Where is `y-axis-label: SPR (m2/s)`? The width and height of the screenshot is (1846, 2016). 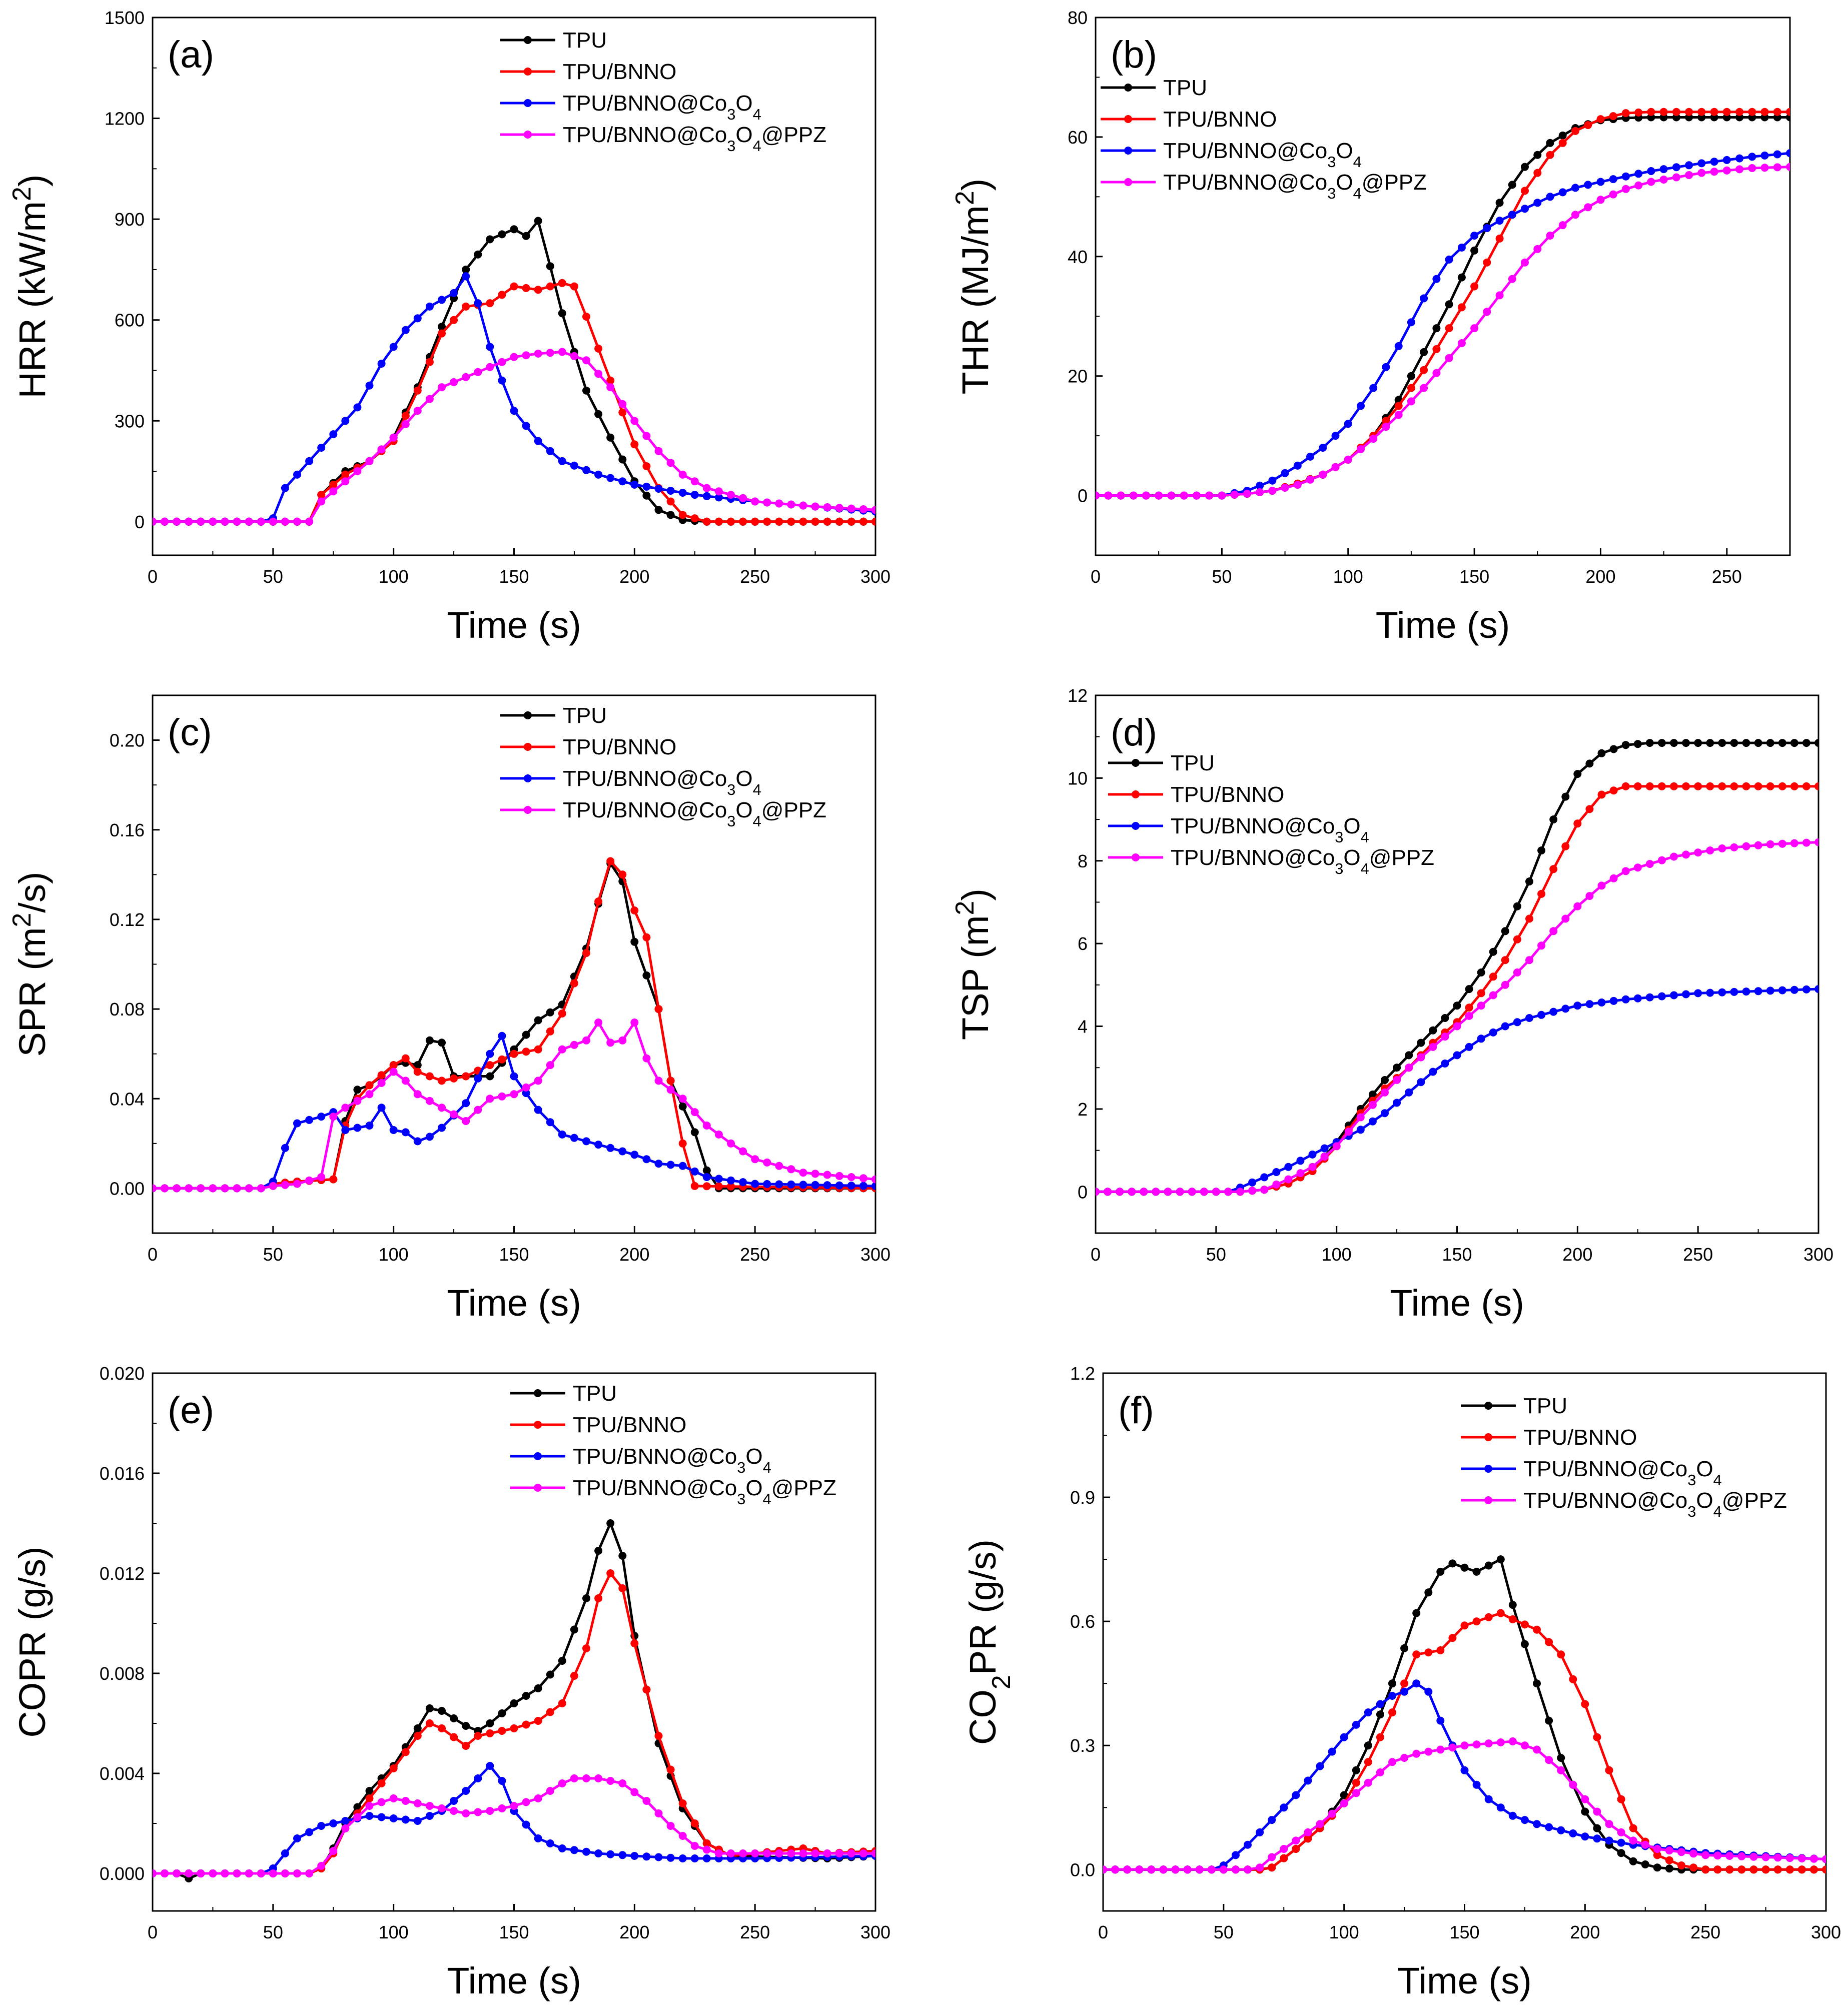 y-axis-label: SPR (m2/s) is located at coordinates (30, 964).